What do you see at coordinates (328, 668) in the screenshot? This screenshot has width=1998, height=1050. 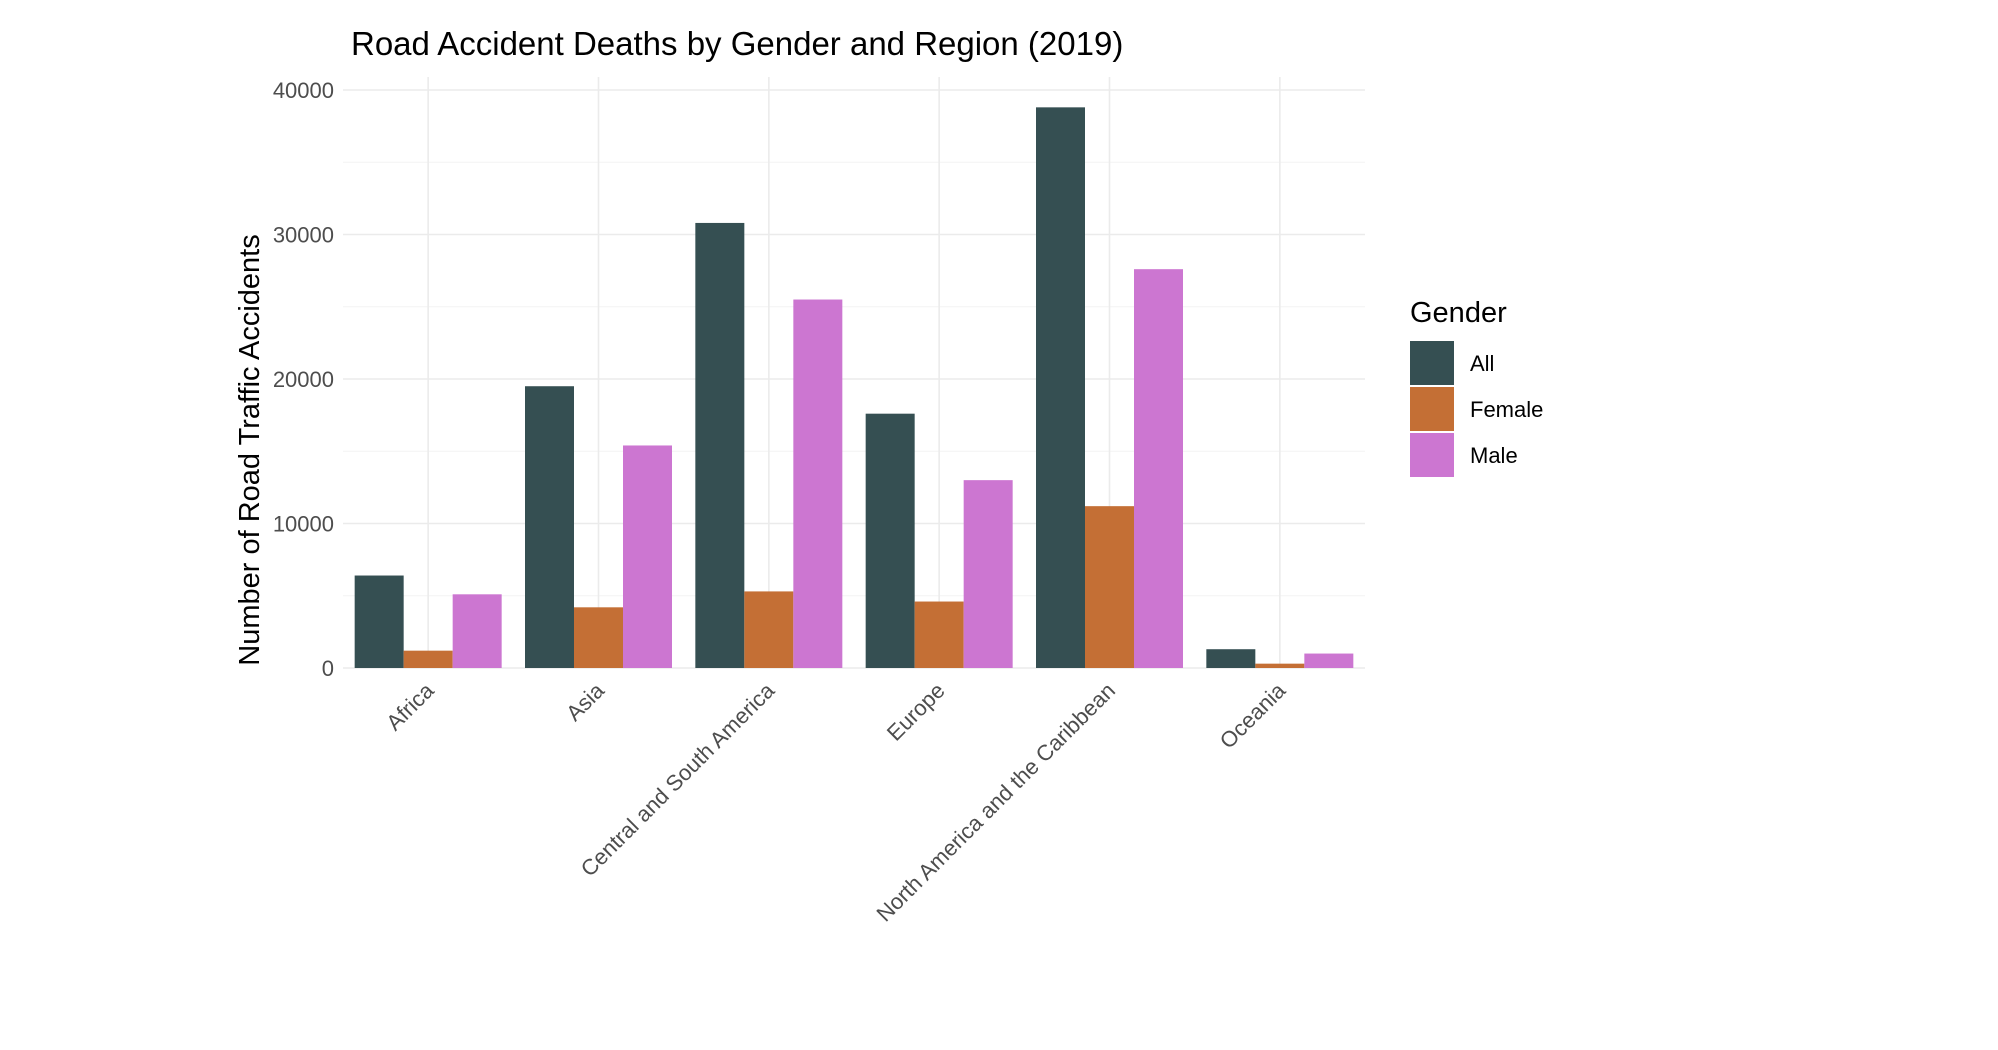 I see `y-tick-label: 0` at bounding box center [328, 668].